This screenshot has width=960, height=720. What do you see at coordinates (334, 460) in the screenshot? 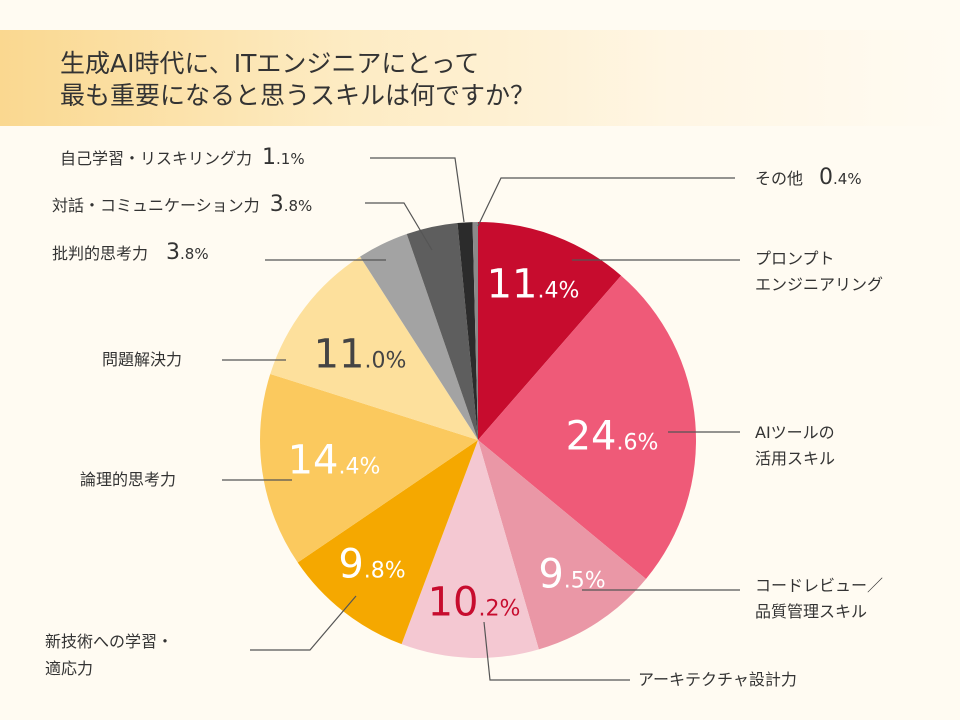
I see `slice-value-label: 14.4%` at bounding box center [334, 460].